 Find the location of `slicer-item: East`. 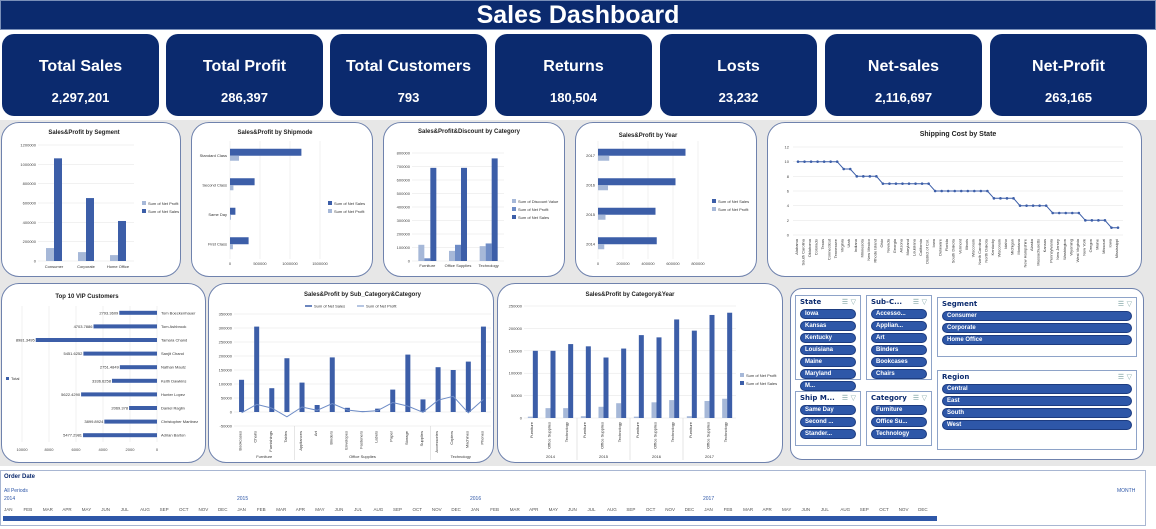

slicer-item: East is located at coordinates (1037, 401).